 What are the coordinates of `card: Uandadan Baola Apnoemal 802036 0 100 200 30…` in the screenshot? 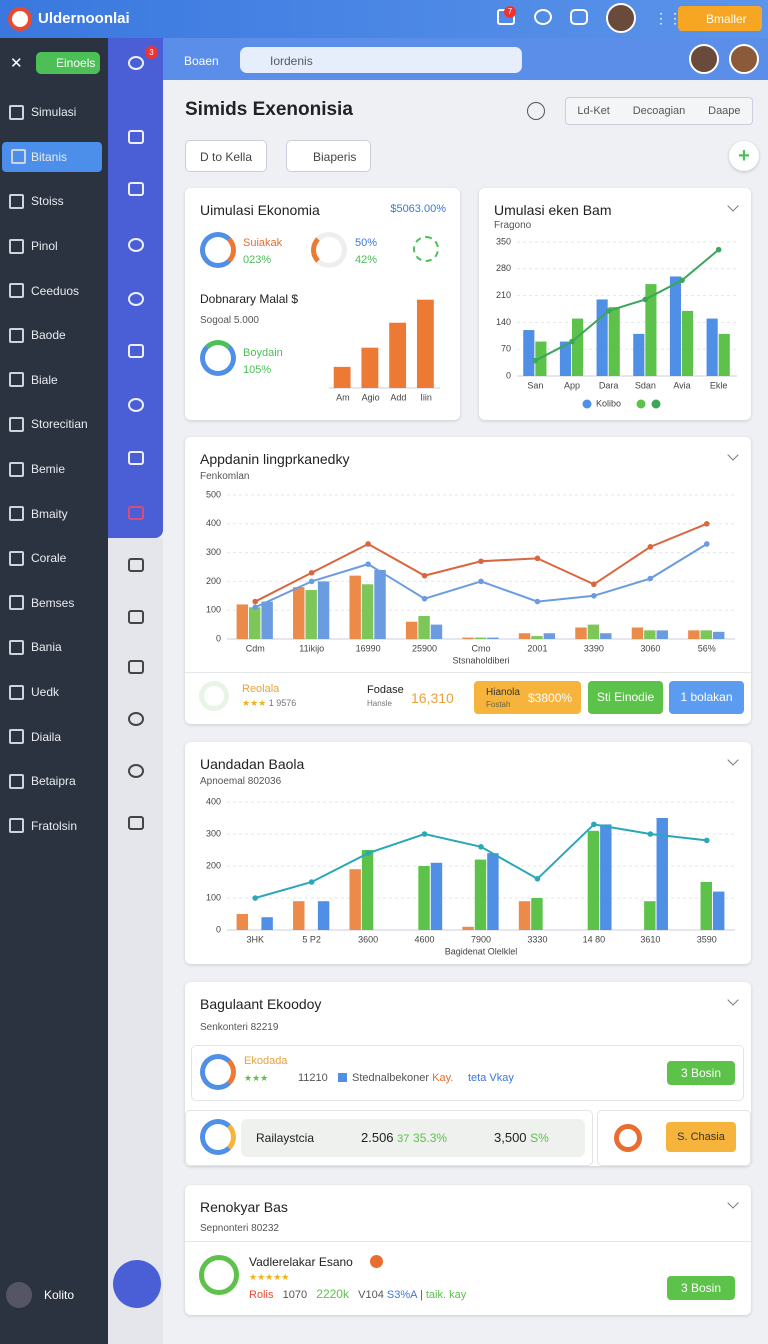 It's located at (468, 853).